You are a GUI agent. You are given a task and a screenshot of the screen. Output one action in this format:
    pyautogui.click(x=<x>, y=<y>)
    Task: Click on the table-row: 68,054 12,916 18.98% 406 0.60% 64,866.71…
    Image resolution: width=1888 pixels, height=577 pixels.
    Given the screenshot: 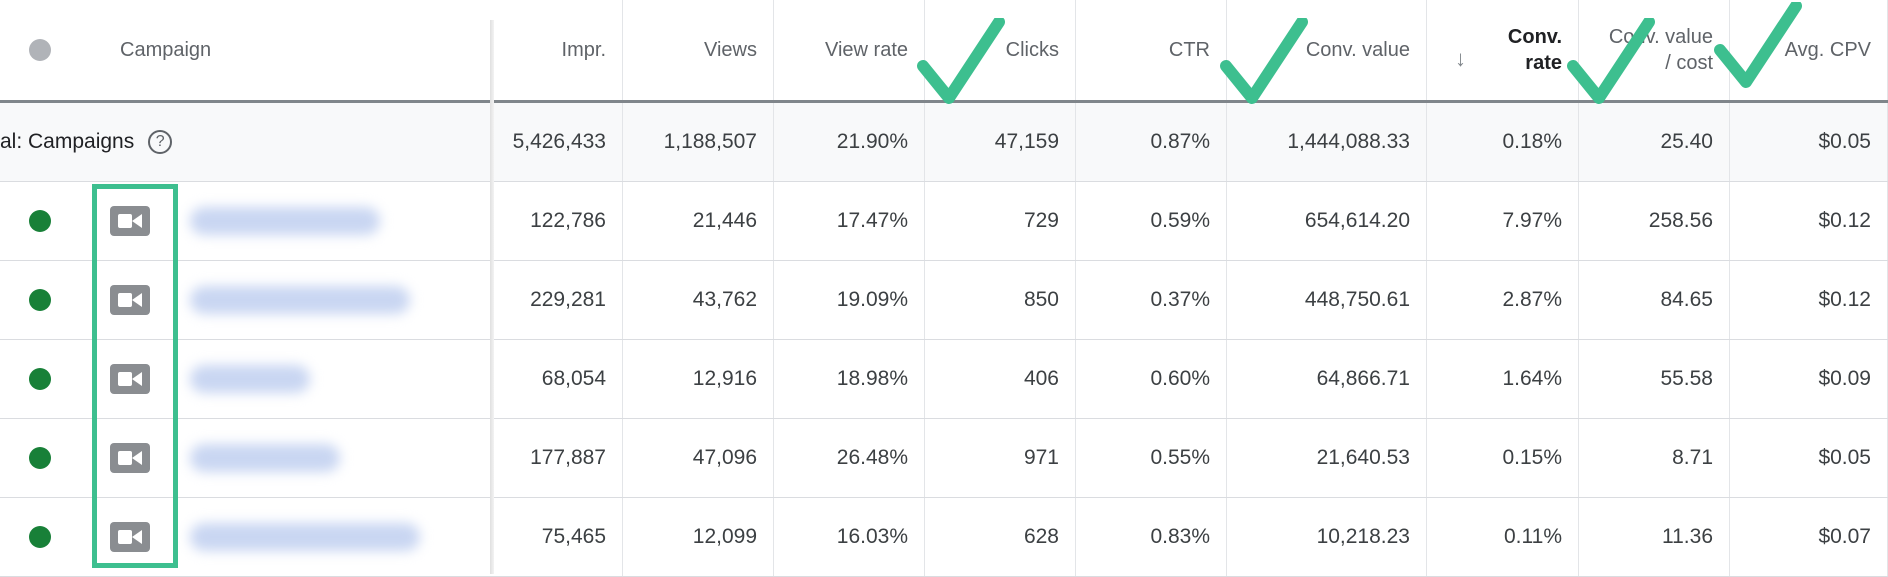 What is the action you would take?
    pyautogui.click(x=944, y=379)
    